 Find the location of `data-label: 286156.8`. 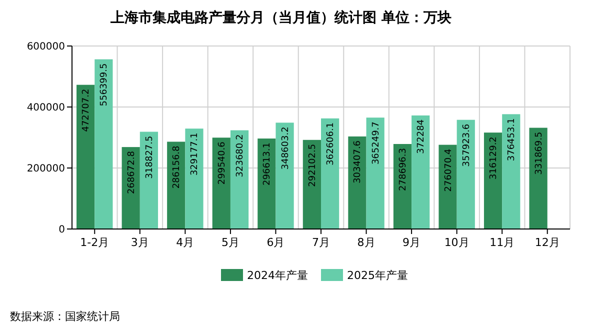

data-label: 286156.8 is located at coordinates (177, 167).